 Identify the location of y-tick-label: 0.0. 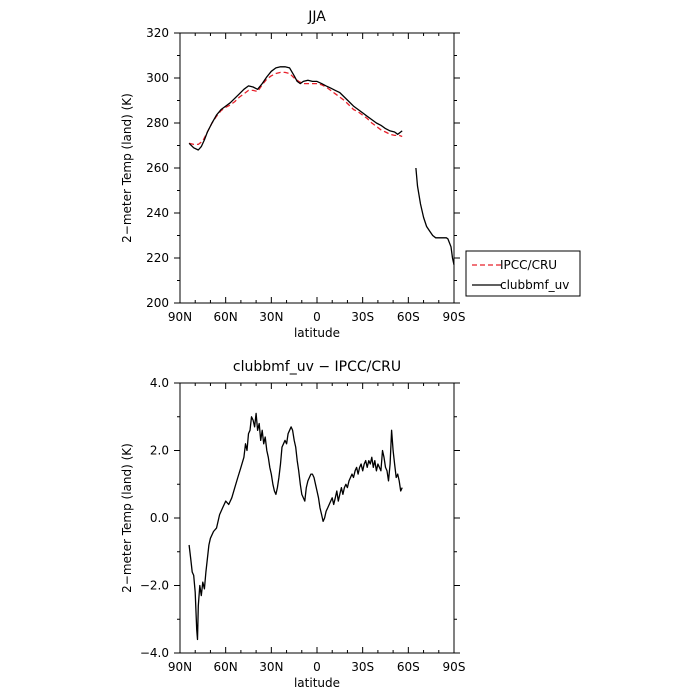
(159, 518).